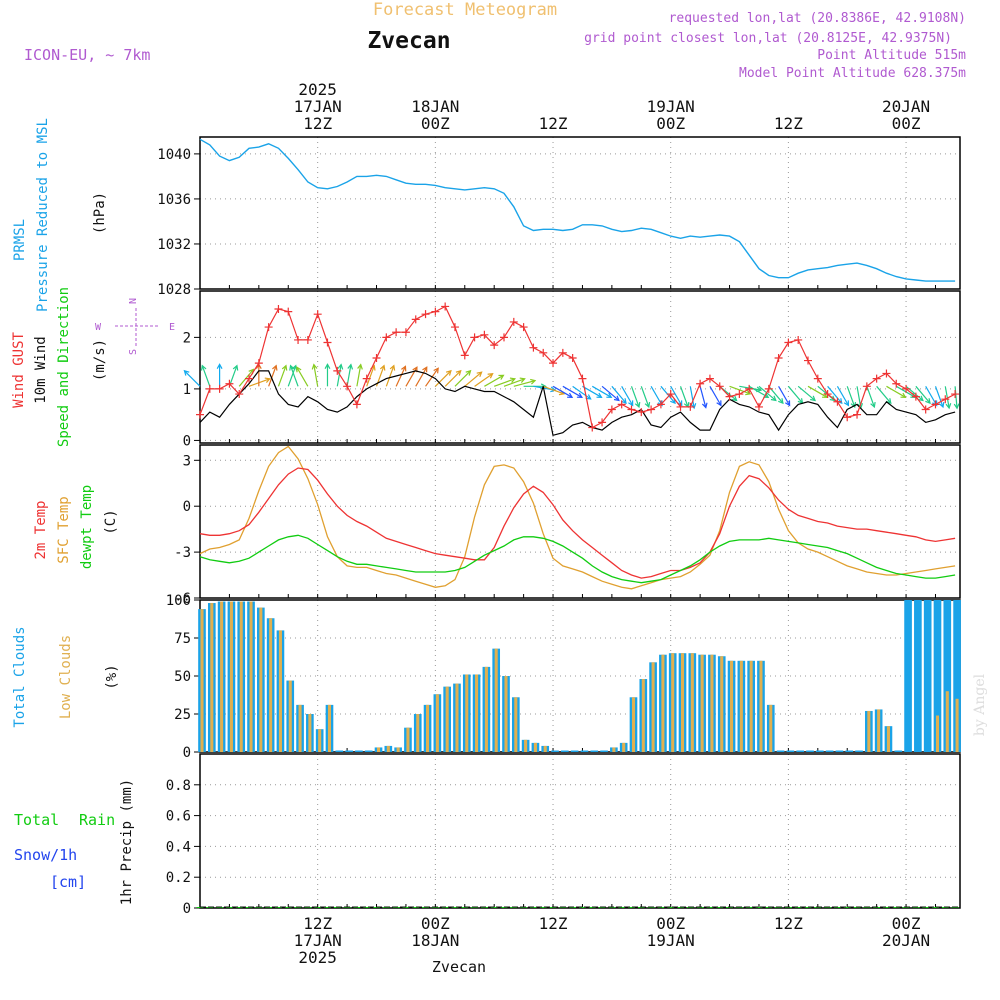 This screenshot has height=1000, width=1000. What do you see at coordinates (60, 215) in the screenshot?
I see `pressure-labels: PRMSL Pressure Reduced to MSL (hPa)` at bounding box center [60, 215].